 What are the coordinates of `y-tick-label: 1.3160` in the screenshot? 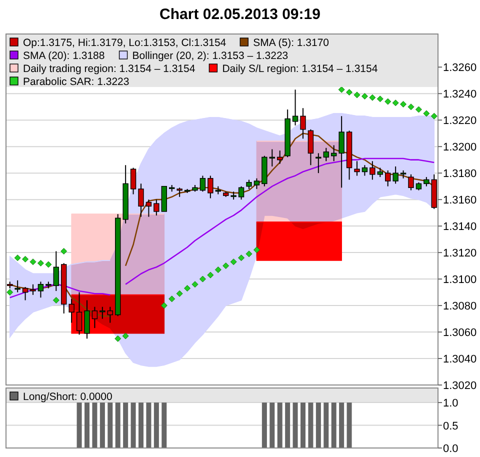 It's located at (460, 200).